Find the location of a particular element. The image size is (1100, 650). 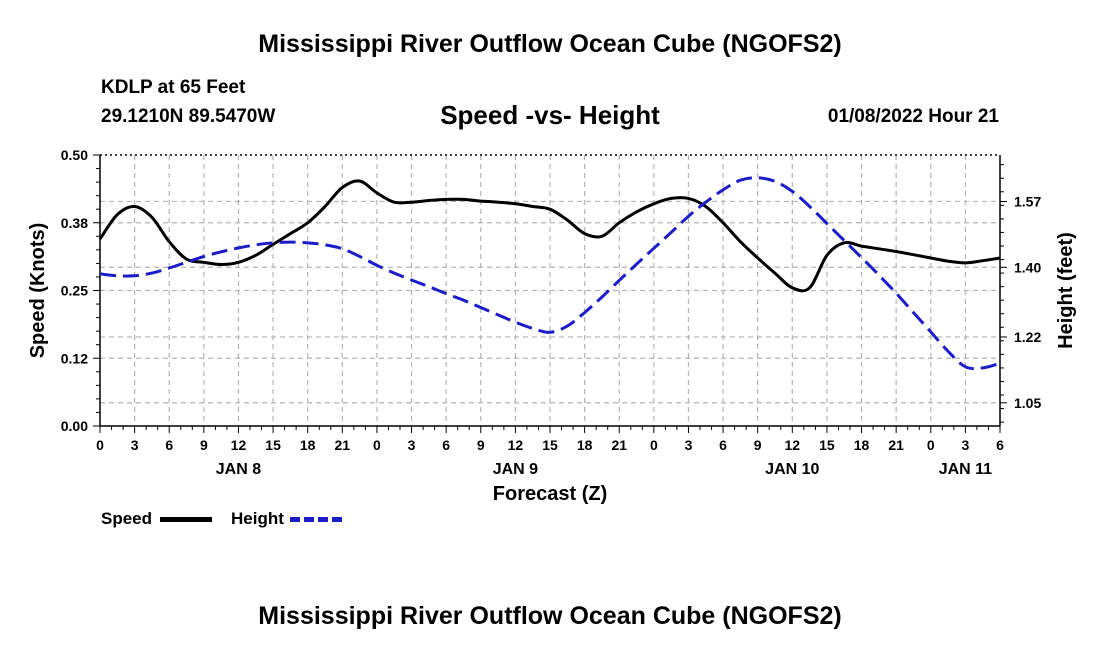

y-left-tick-label: 0.12 is located at coordinates (74, 358).